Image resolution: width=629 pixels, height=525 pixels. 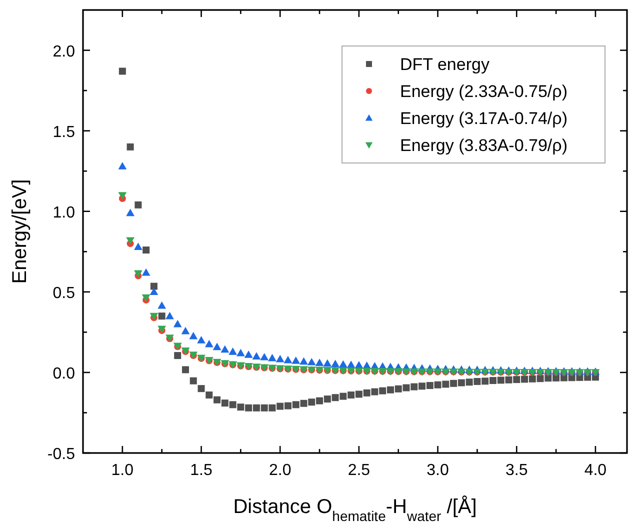 What do you see at coordinates (445, 64) in the screenshot?
I see `legend-label: DFT energy` at bounding box center [445, 64].